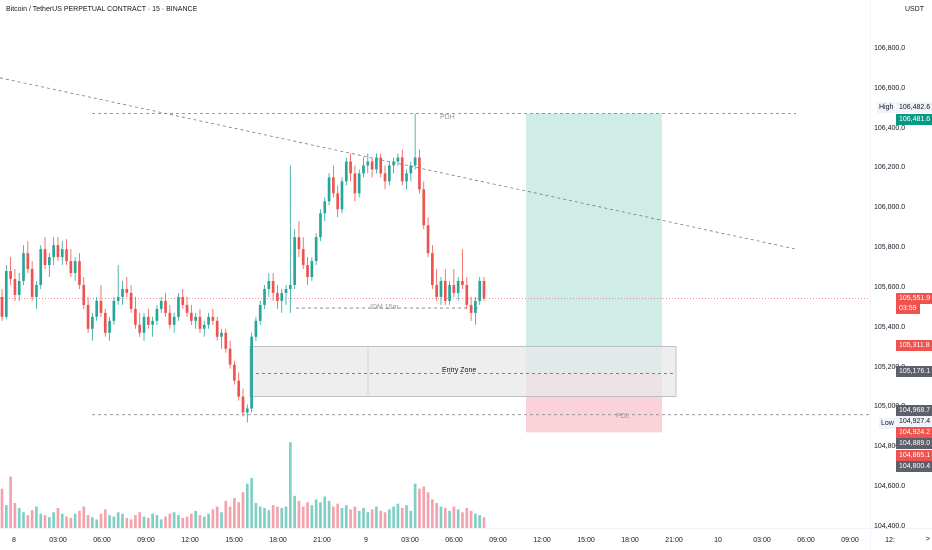 The width and height of the screenshot is (932, 550). What do you see at coordinates (914, 455) in the screenshot?
I see `price-tag-104865: 104,865.1` at bounding box center [914, 455].